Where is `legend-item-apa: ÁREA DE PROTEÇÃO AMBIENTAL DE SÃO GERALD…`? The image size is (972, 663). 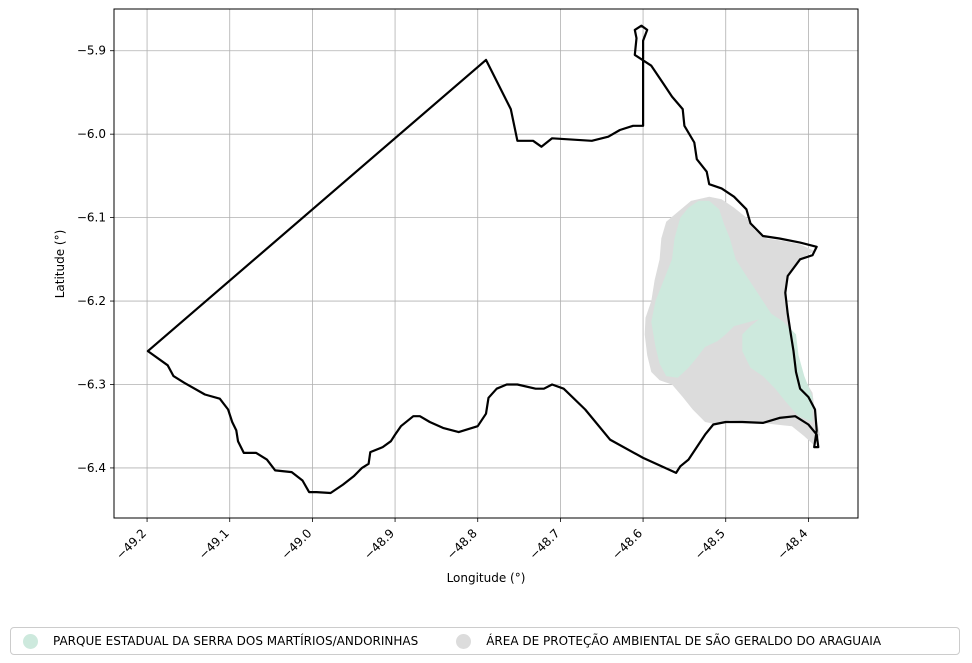
legend-item-apa: ÁREA DE PROTEÇÃO AMBIENTAL DE SÃO GERALD… is located at coordinates (669, 641).